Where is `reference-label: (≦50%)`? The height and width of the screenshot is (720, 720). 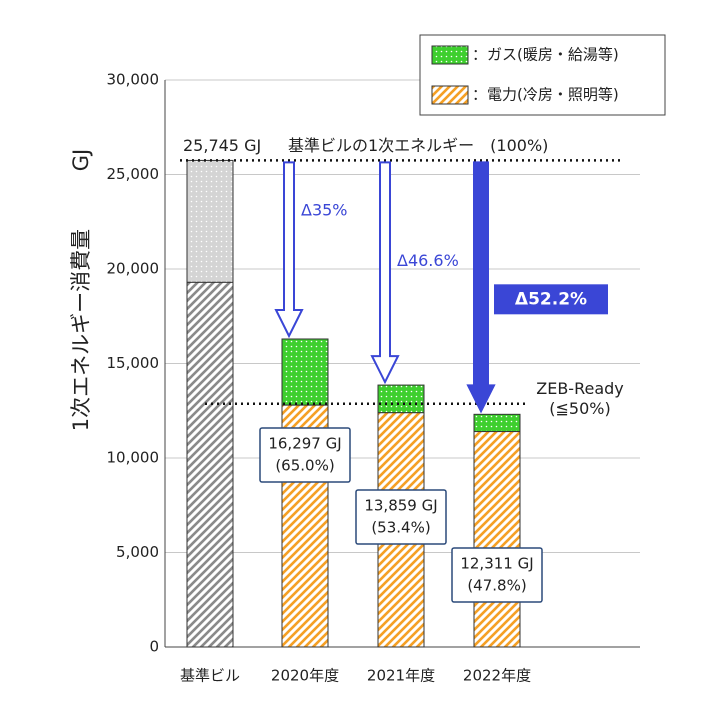
reference-label: (≦50%) is located at coordinates (579, 408).